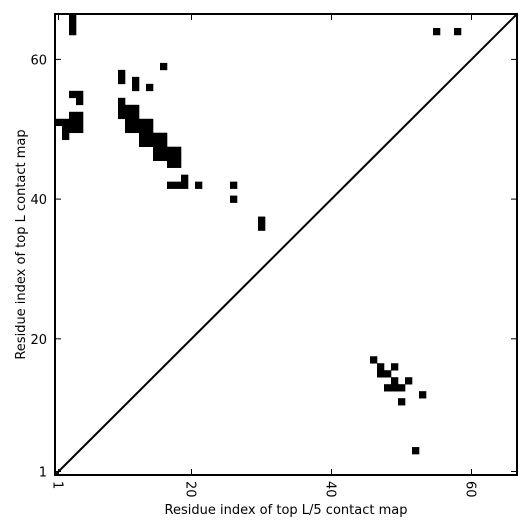 This screenshot has height=531, width=531. Describe the element at coordinates (470, 489) in the screenshot. I see `x-tick-label-60: 60` at that location.